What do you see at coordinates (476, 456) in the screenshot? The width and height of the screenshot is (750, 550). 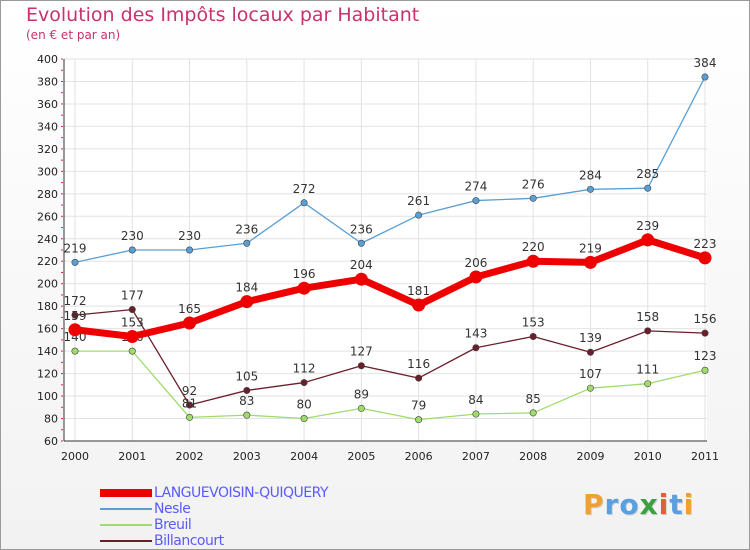 I see `x-tick-label: 2007` at bounding box center [476, 456].